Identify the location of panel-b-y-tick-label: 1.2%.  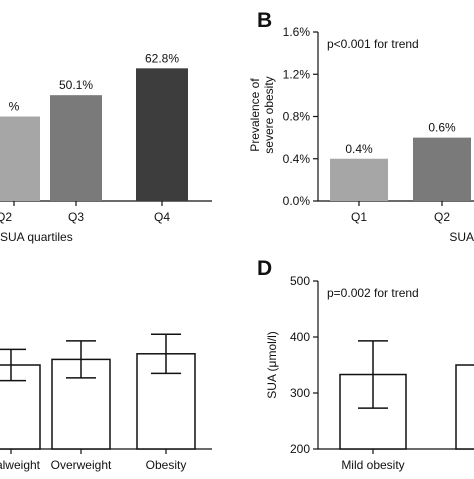
(297, 74).